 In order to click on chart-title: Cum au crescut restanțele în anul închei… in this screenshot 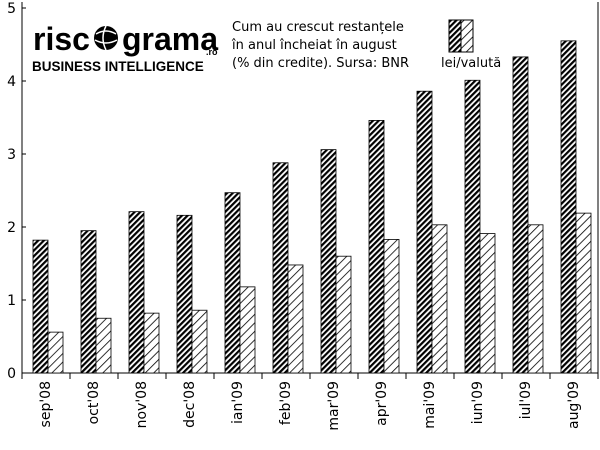, I will do `click(320, 45)`.